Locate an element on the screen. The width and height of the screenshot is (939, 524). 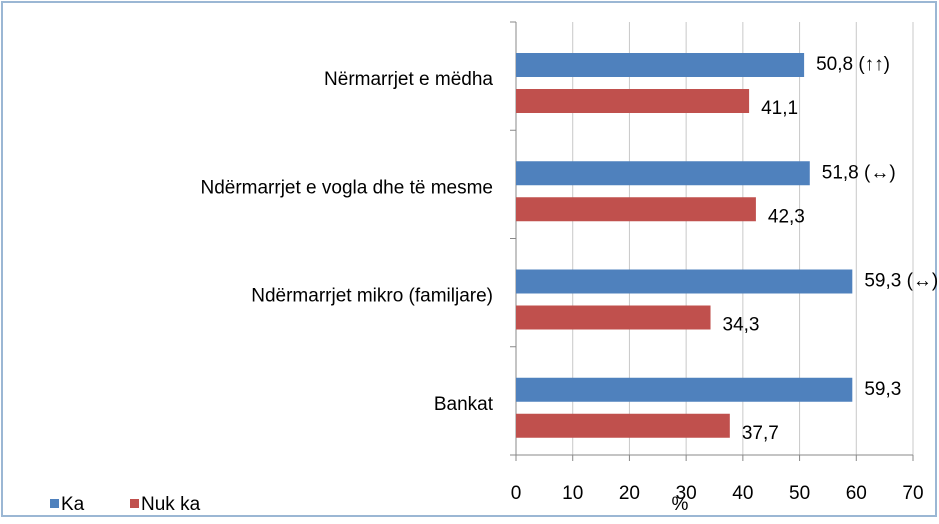
y-tick-label: Bankat is located at coordinates (464, 404).